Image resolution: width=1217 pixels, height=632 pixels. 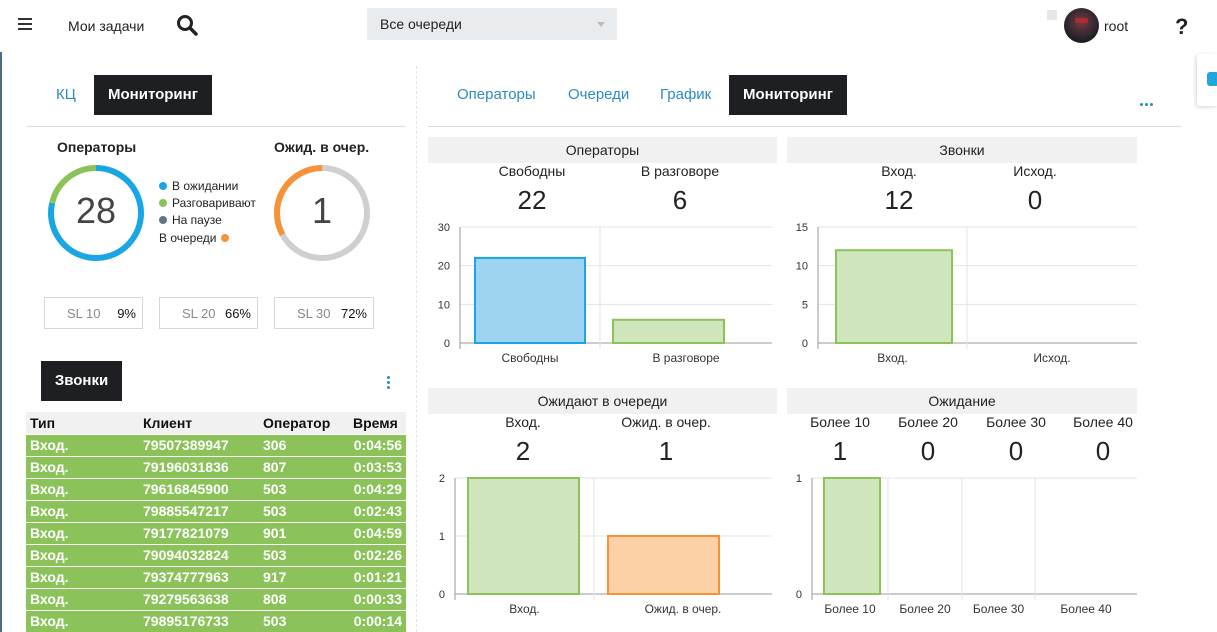 I want to click on operators-donut, so click(x=96, y=213).